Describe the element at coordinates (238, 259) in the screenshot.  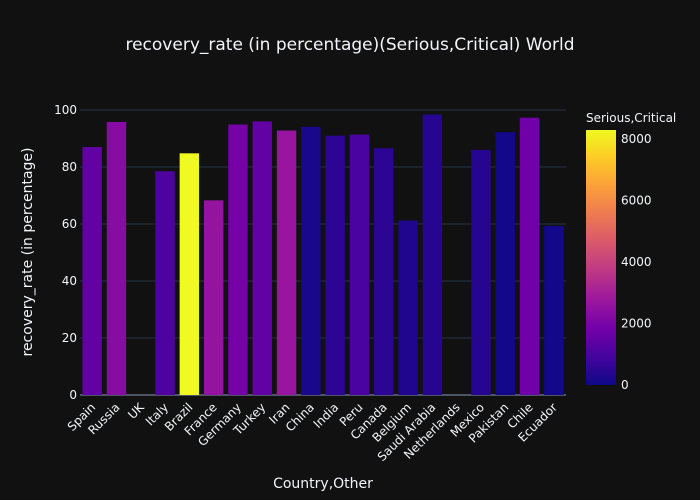
I see `bar-germany` at that location.